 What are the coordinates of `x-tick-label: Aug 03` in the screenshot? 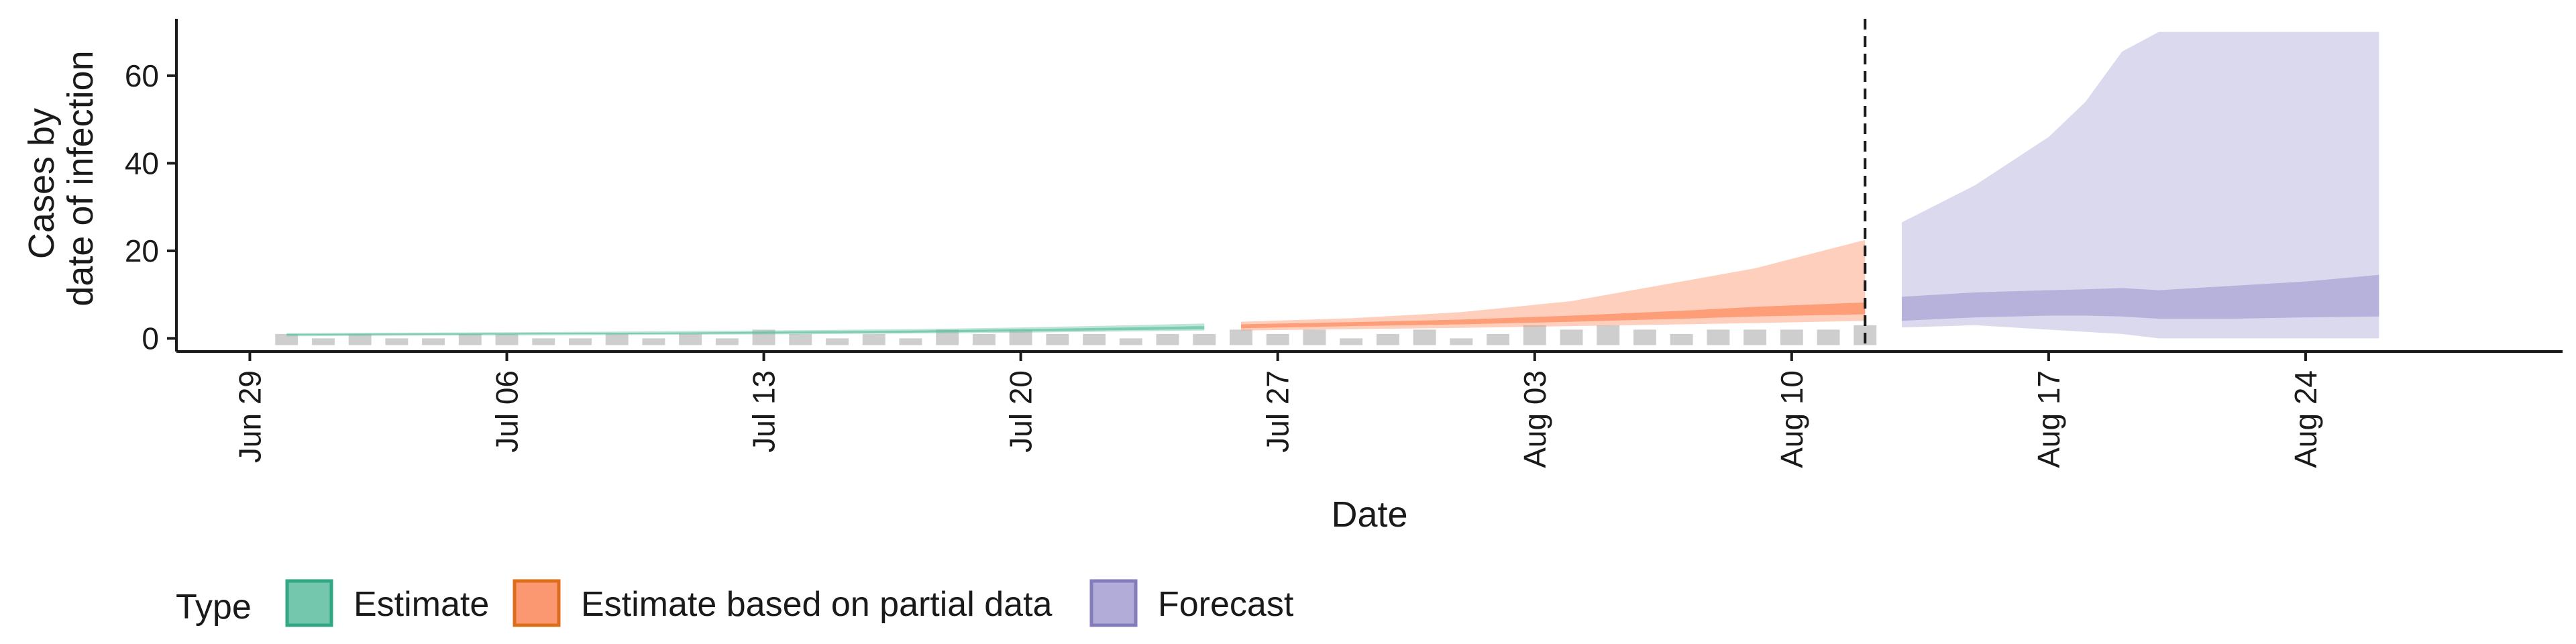 It's located at (1534, 419).